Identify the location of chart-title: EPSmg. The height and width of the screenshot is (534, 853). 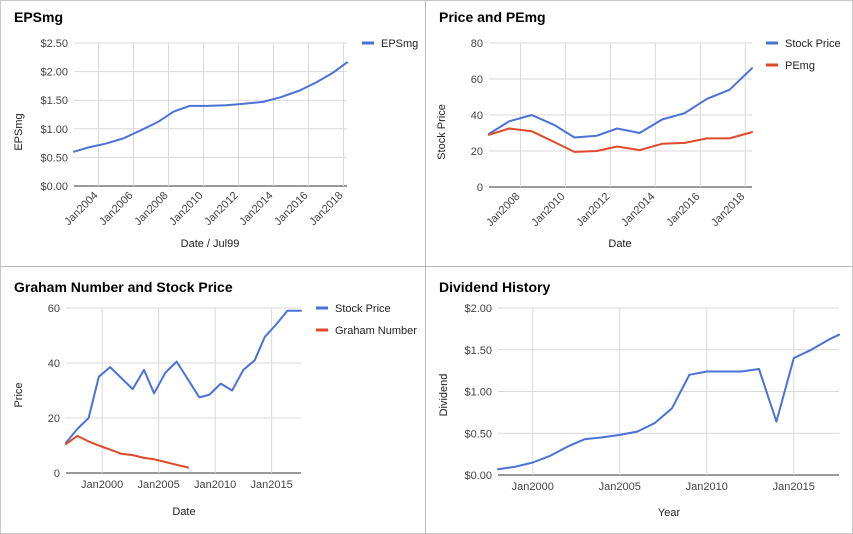
(38, 17).